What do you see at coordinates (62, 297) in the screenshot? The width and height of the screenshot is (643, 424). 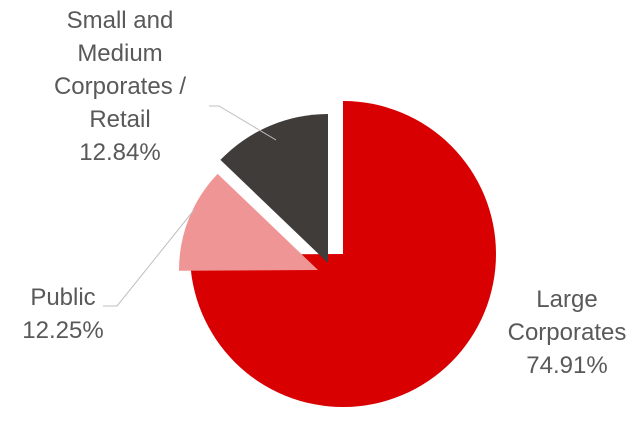 I see `data-label-line: Public` at bounding box center [62, 297].